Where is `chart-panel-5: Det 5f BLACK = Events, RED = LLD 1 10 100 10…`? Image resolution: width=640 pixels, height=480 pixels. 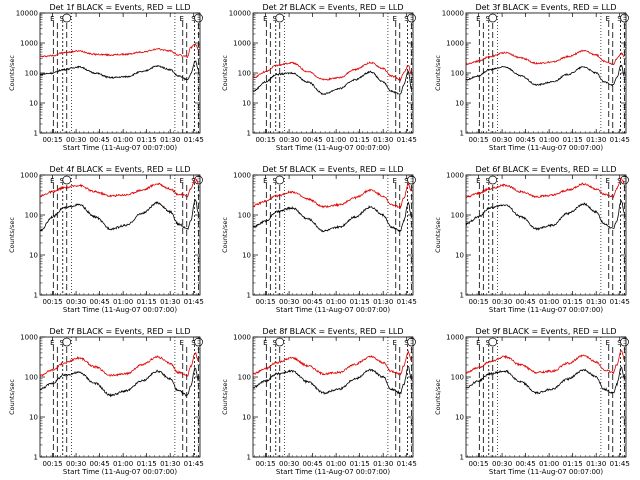 chart-panel-5: Det 5f BLACK = Events, RED = LLD 1 10 100 10… is located at coordinates (319, 239).